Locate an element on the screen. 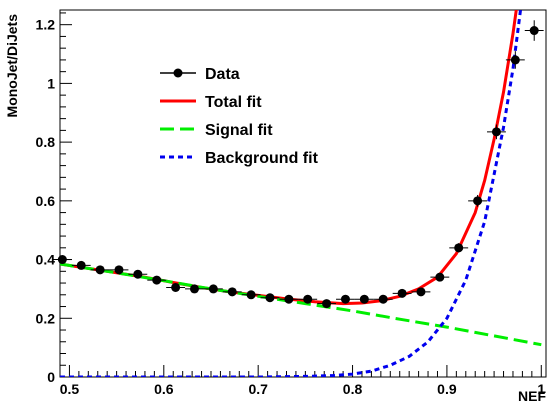  legend-label: Signal fit is located at coordinates (239, 130).